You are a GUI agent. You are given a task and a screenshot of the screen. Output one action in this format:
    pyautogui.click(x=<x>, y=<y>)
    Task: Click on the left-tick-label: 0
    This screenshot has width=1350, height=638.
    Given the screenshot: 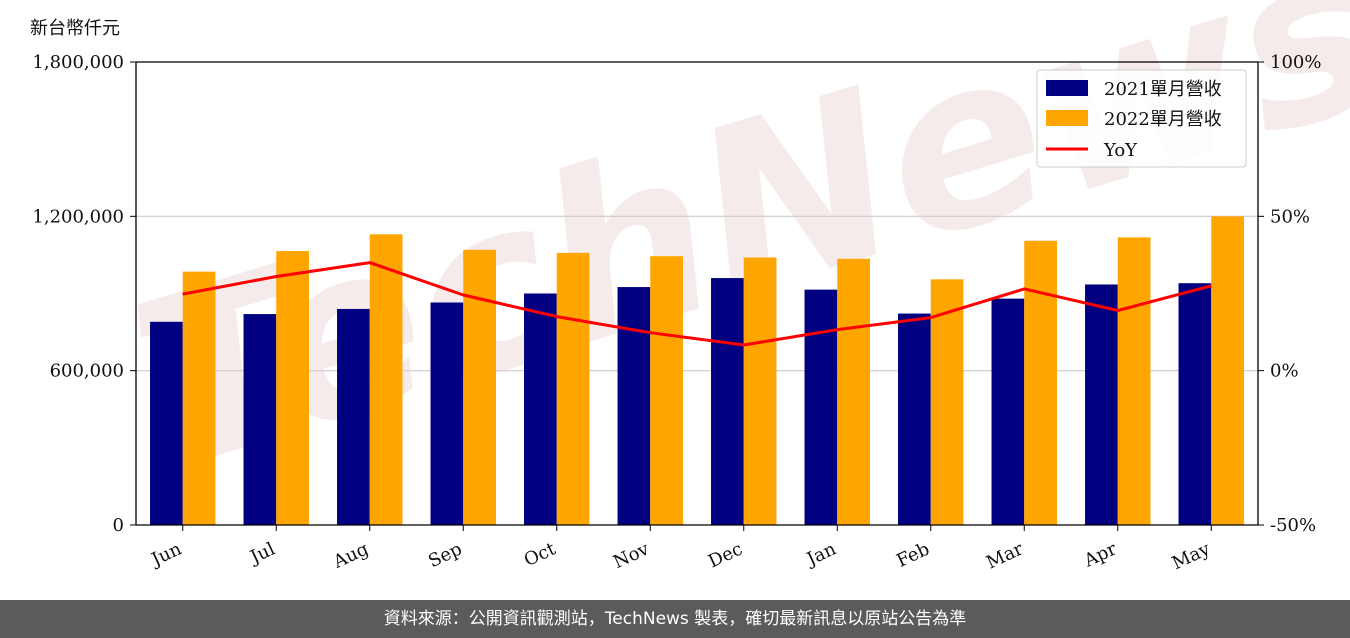 What is the action you would take?
    pyautogui.click(x=118, y=525)
    